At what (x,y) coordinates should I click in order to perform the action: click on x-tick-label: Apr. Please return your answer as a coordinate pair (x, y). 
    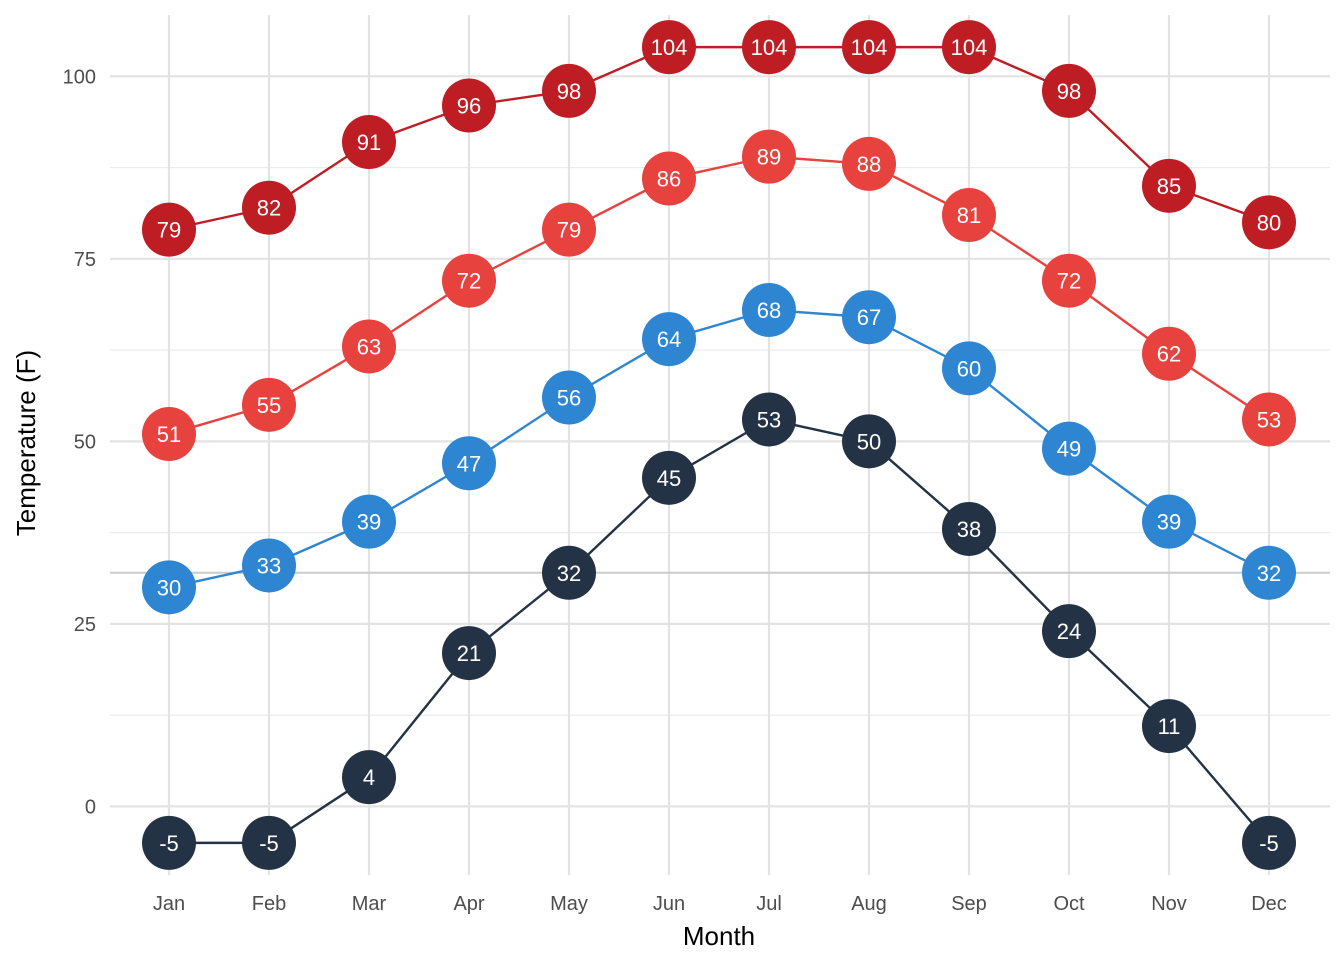
    Looking at the image, I should click on (468, 904).